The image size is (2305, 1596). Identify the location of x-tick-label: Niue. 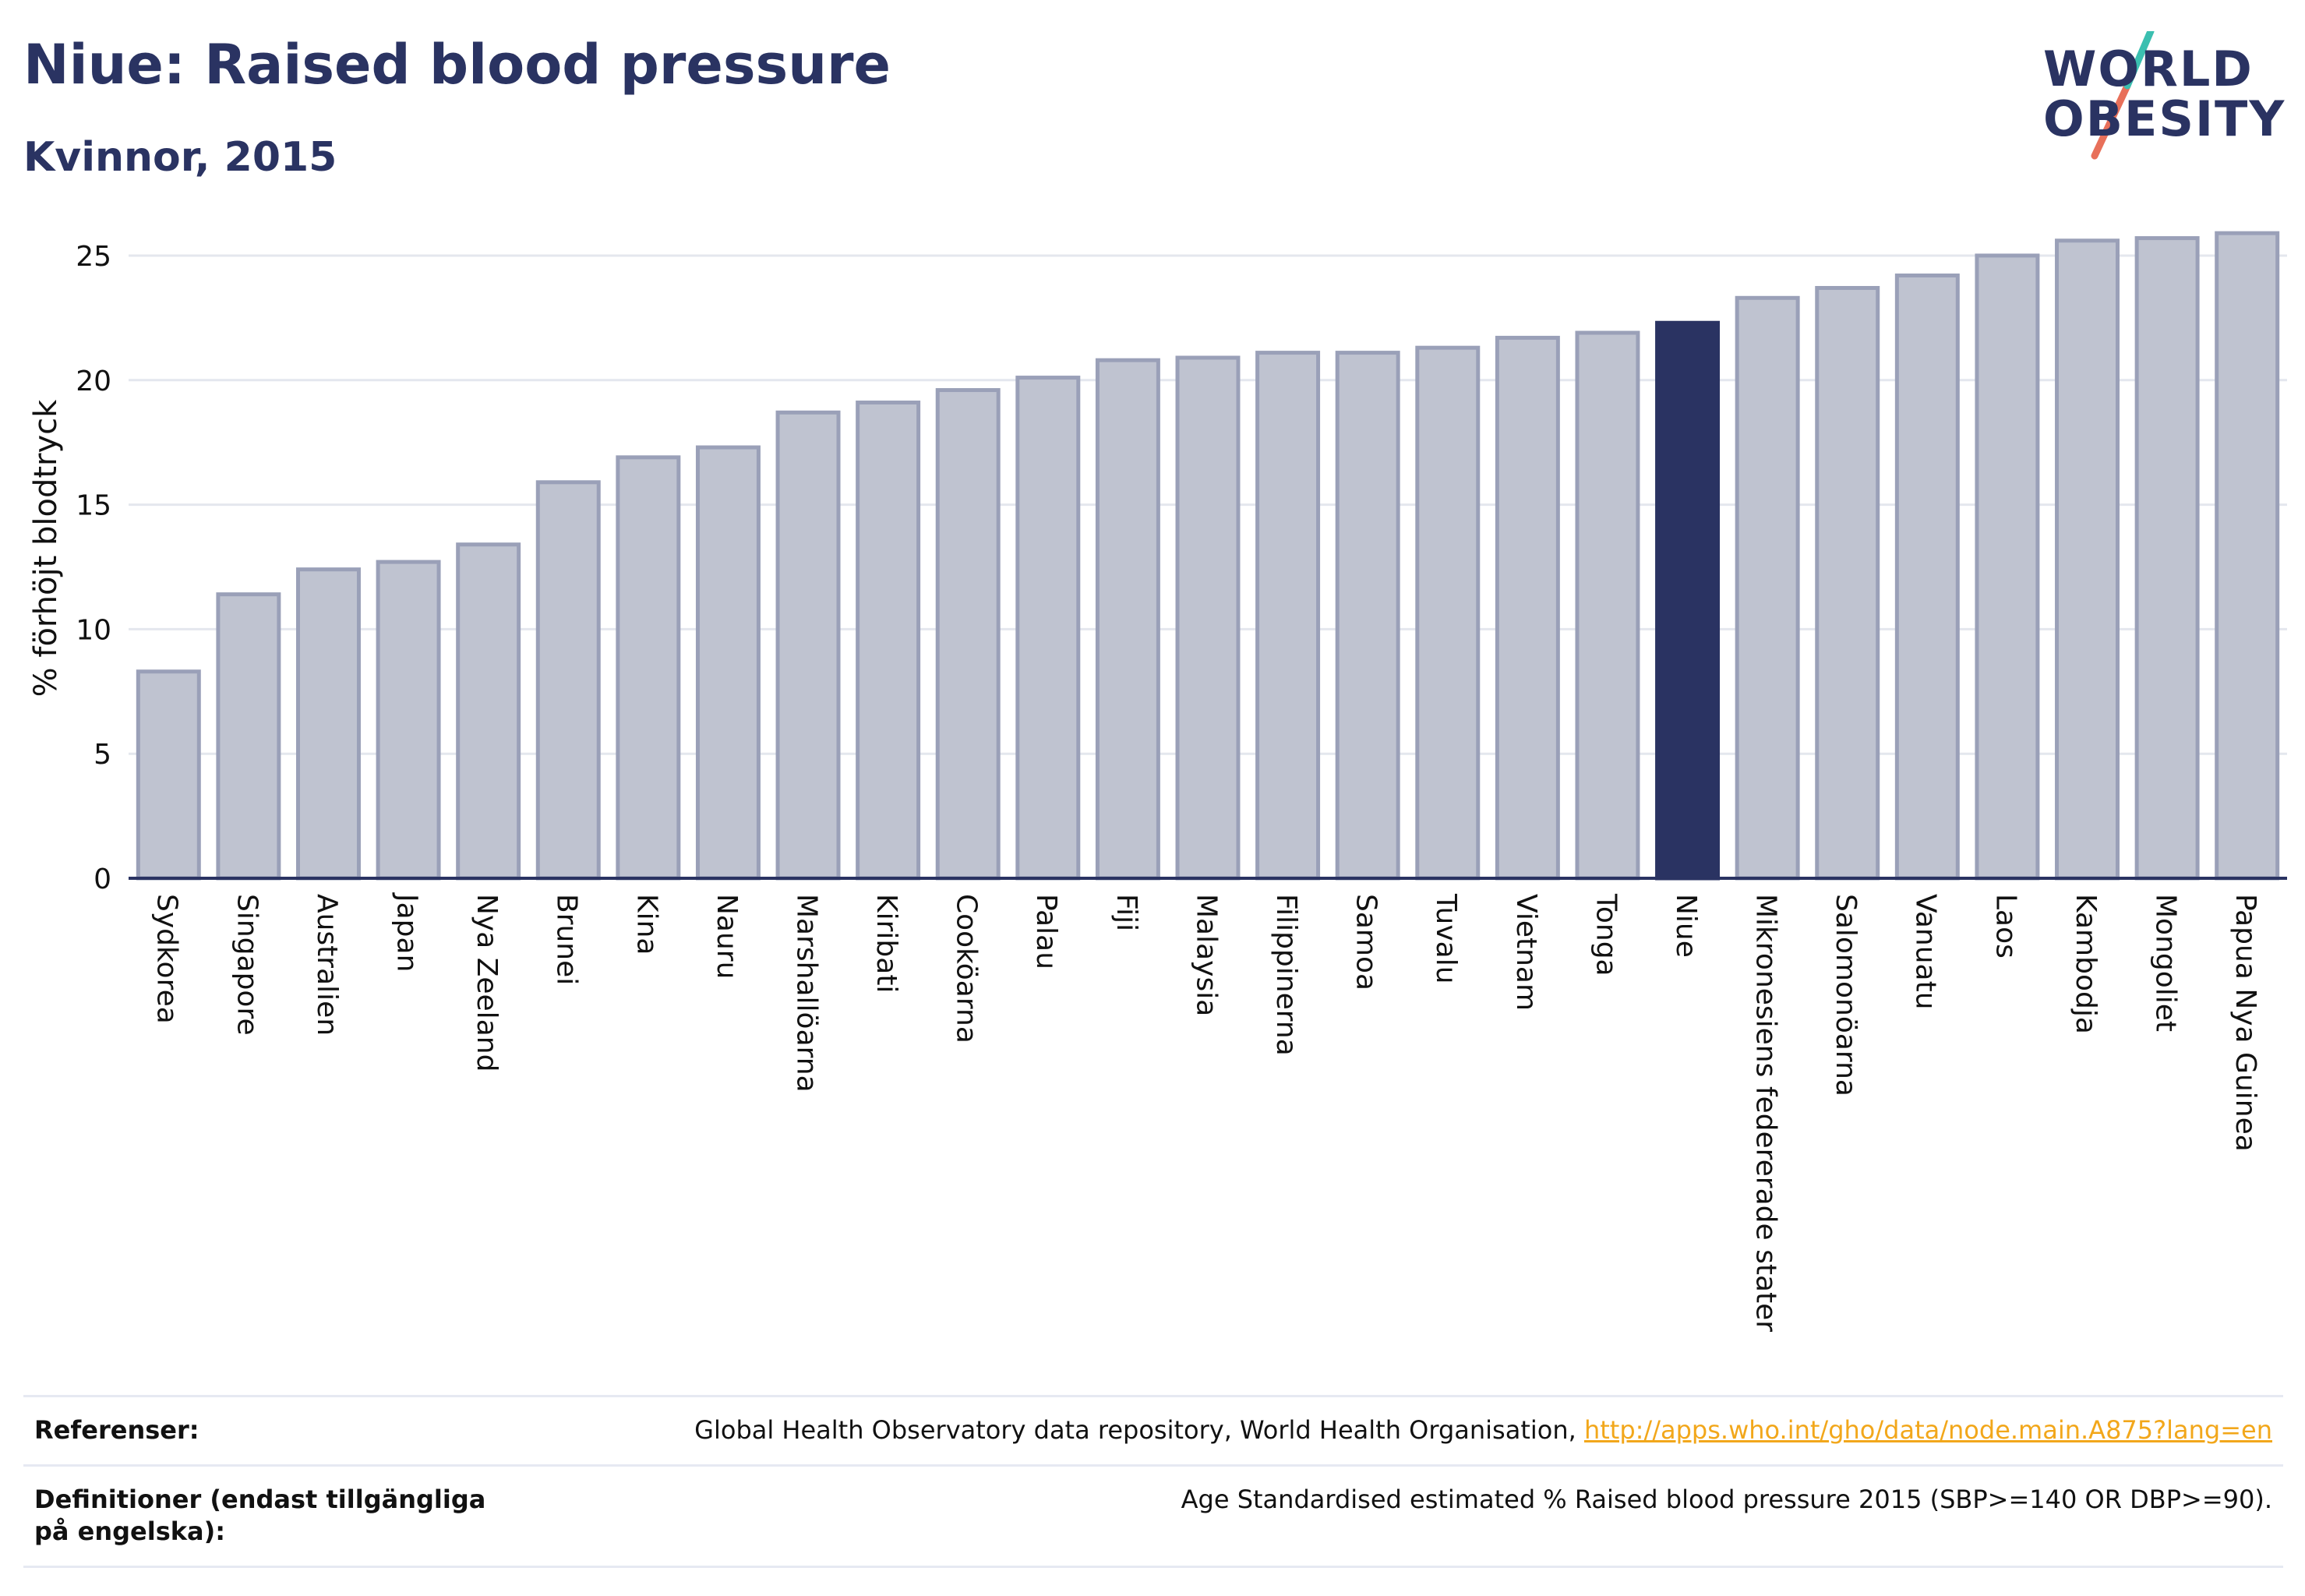
(1686, 926).